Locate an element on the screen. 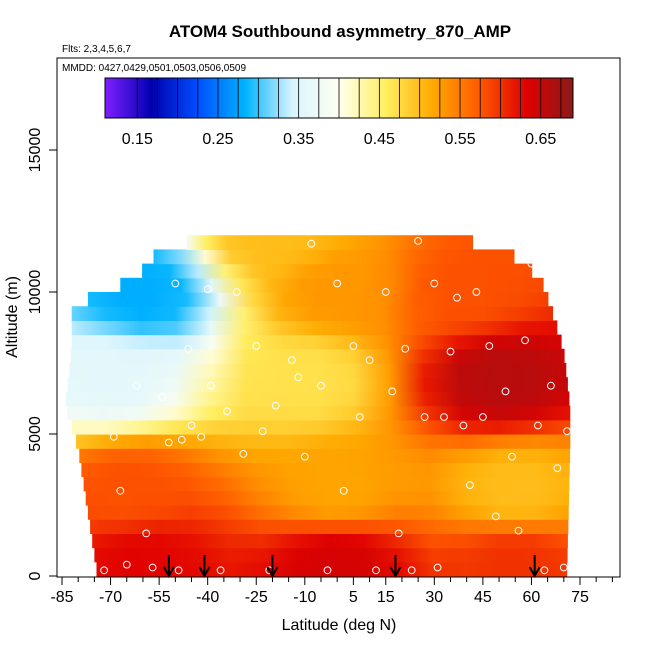 This screenshot has width=650, height=650. y-tick-label: 0 is located at coordinates (35, 575).